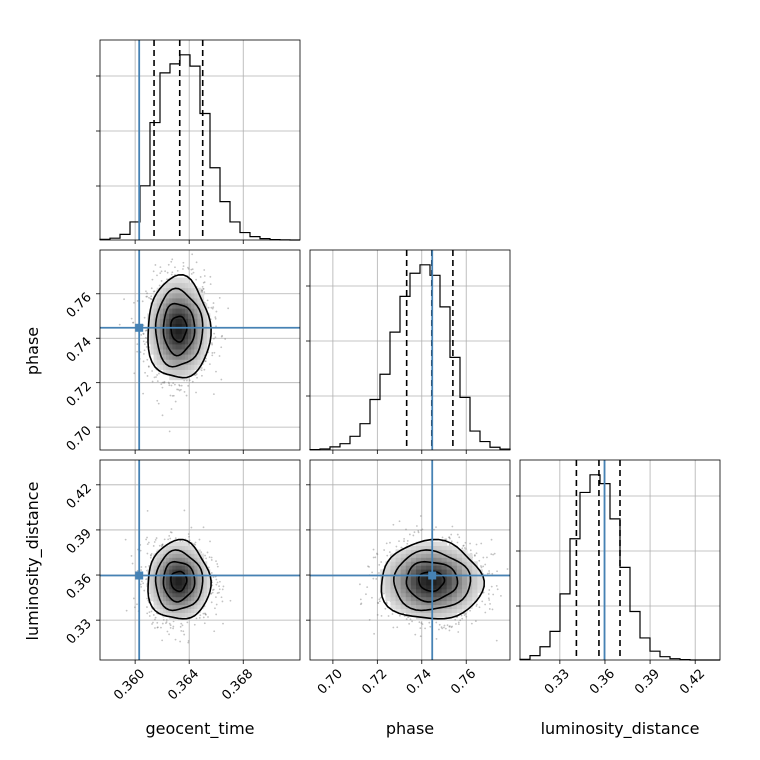 The image size is (760, 760). What do you see at coordinates (33, 561) in the screenshot?
I see `ylabel-luminosity-distance: luminosity_distance` at bounding box center [33, 561].